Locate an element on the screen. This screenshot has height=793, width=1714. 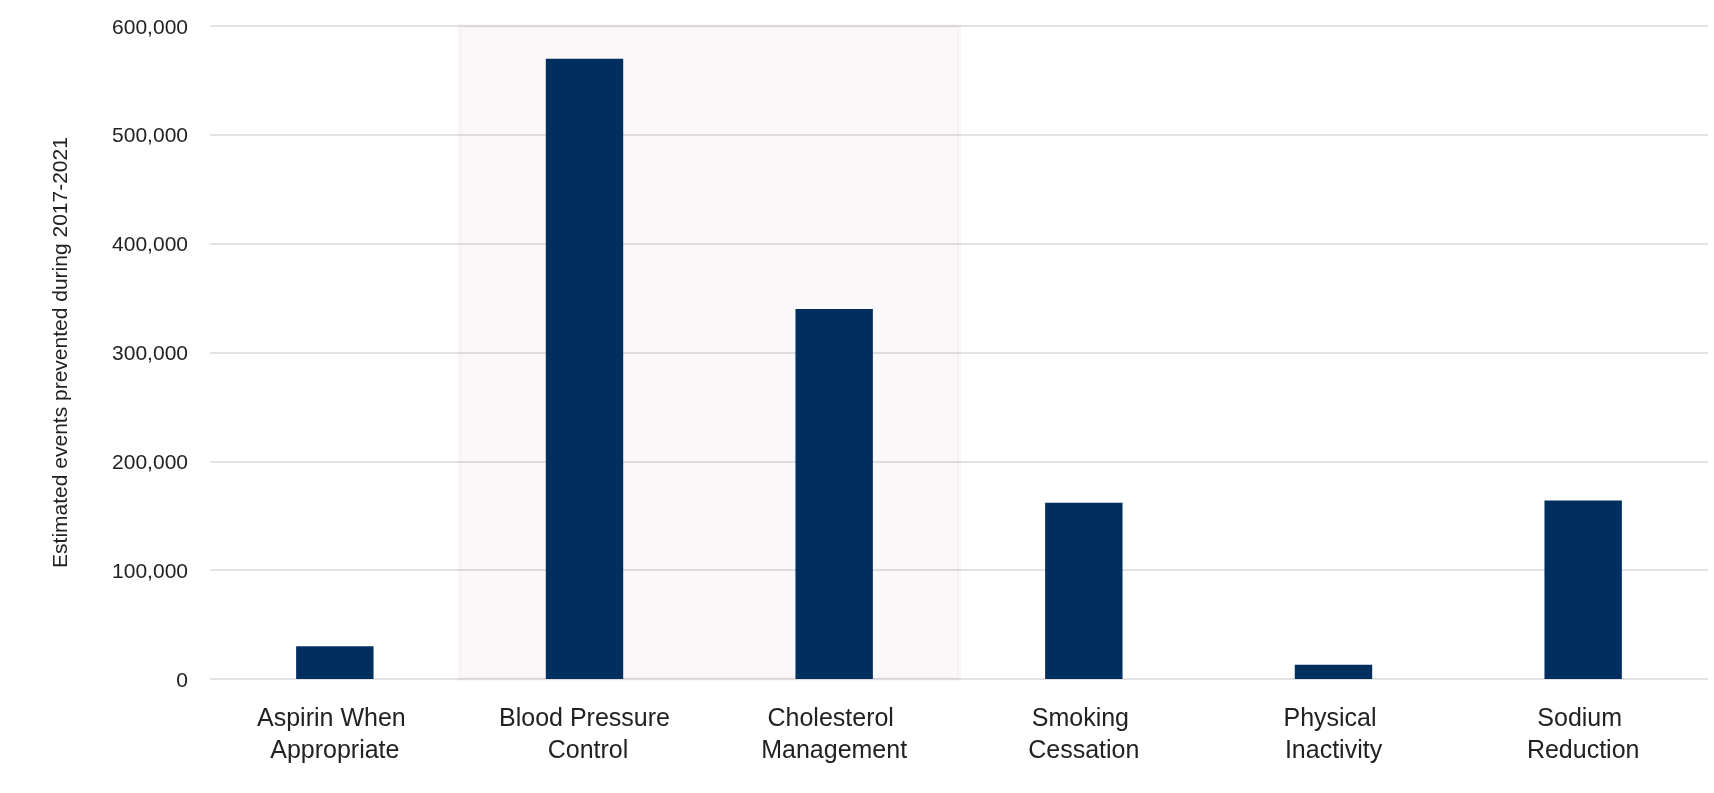
x-tick-label: Physical Inactivity is located at coordinates (1333, 733).